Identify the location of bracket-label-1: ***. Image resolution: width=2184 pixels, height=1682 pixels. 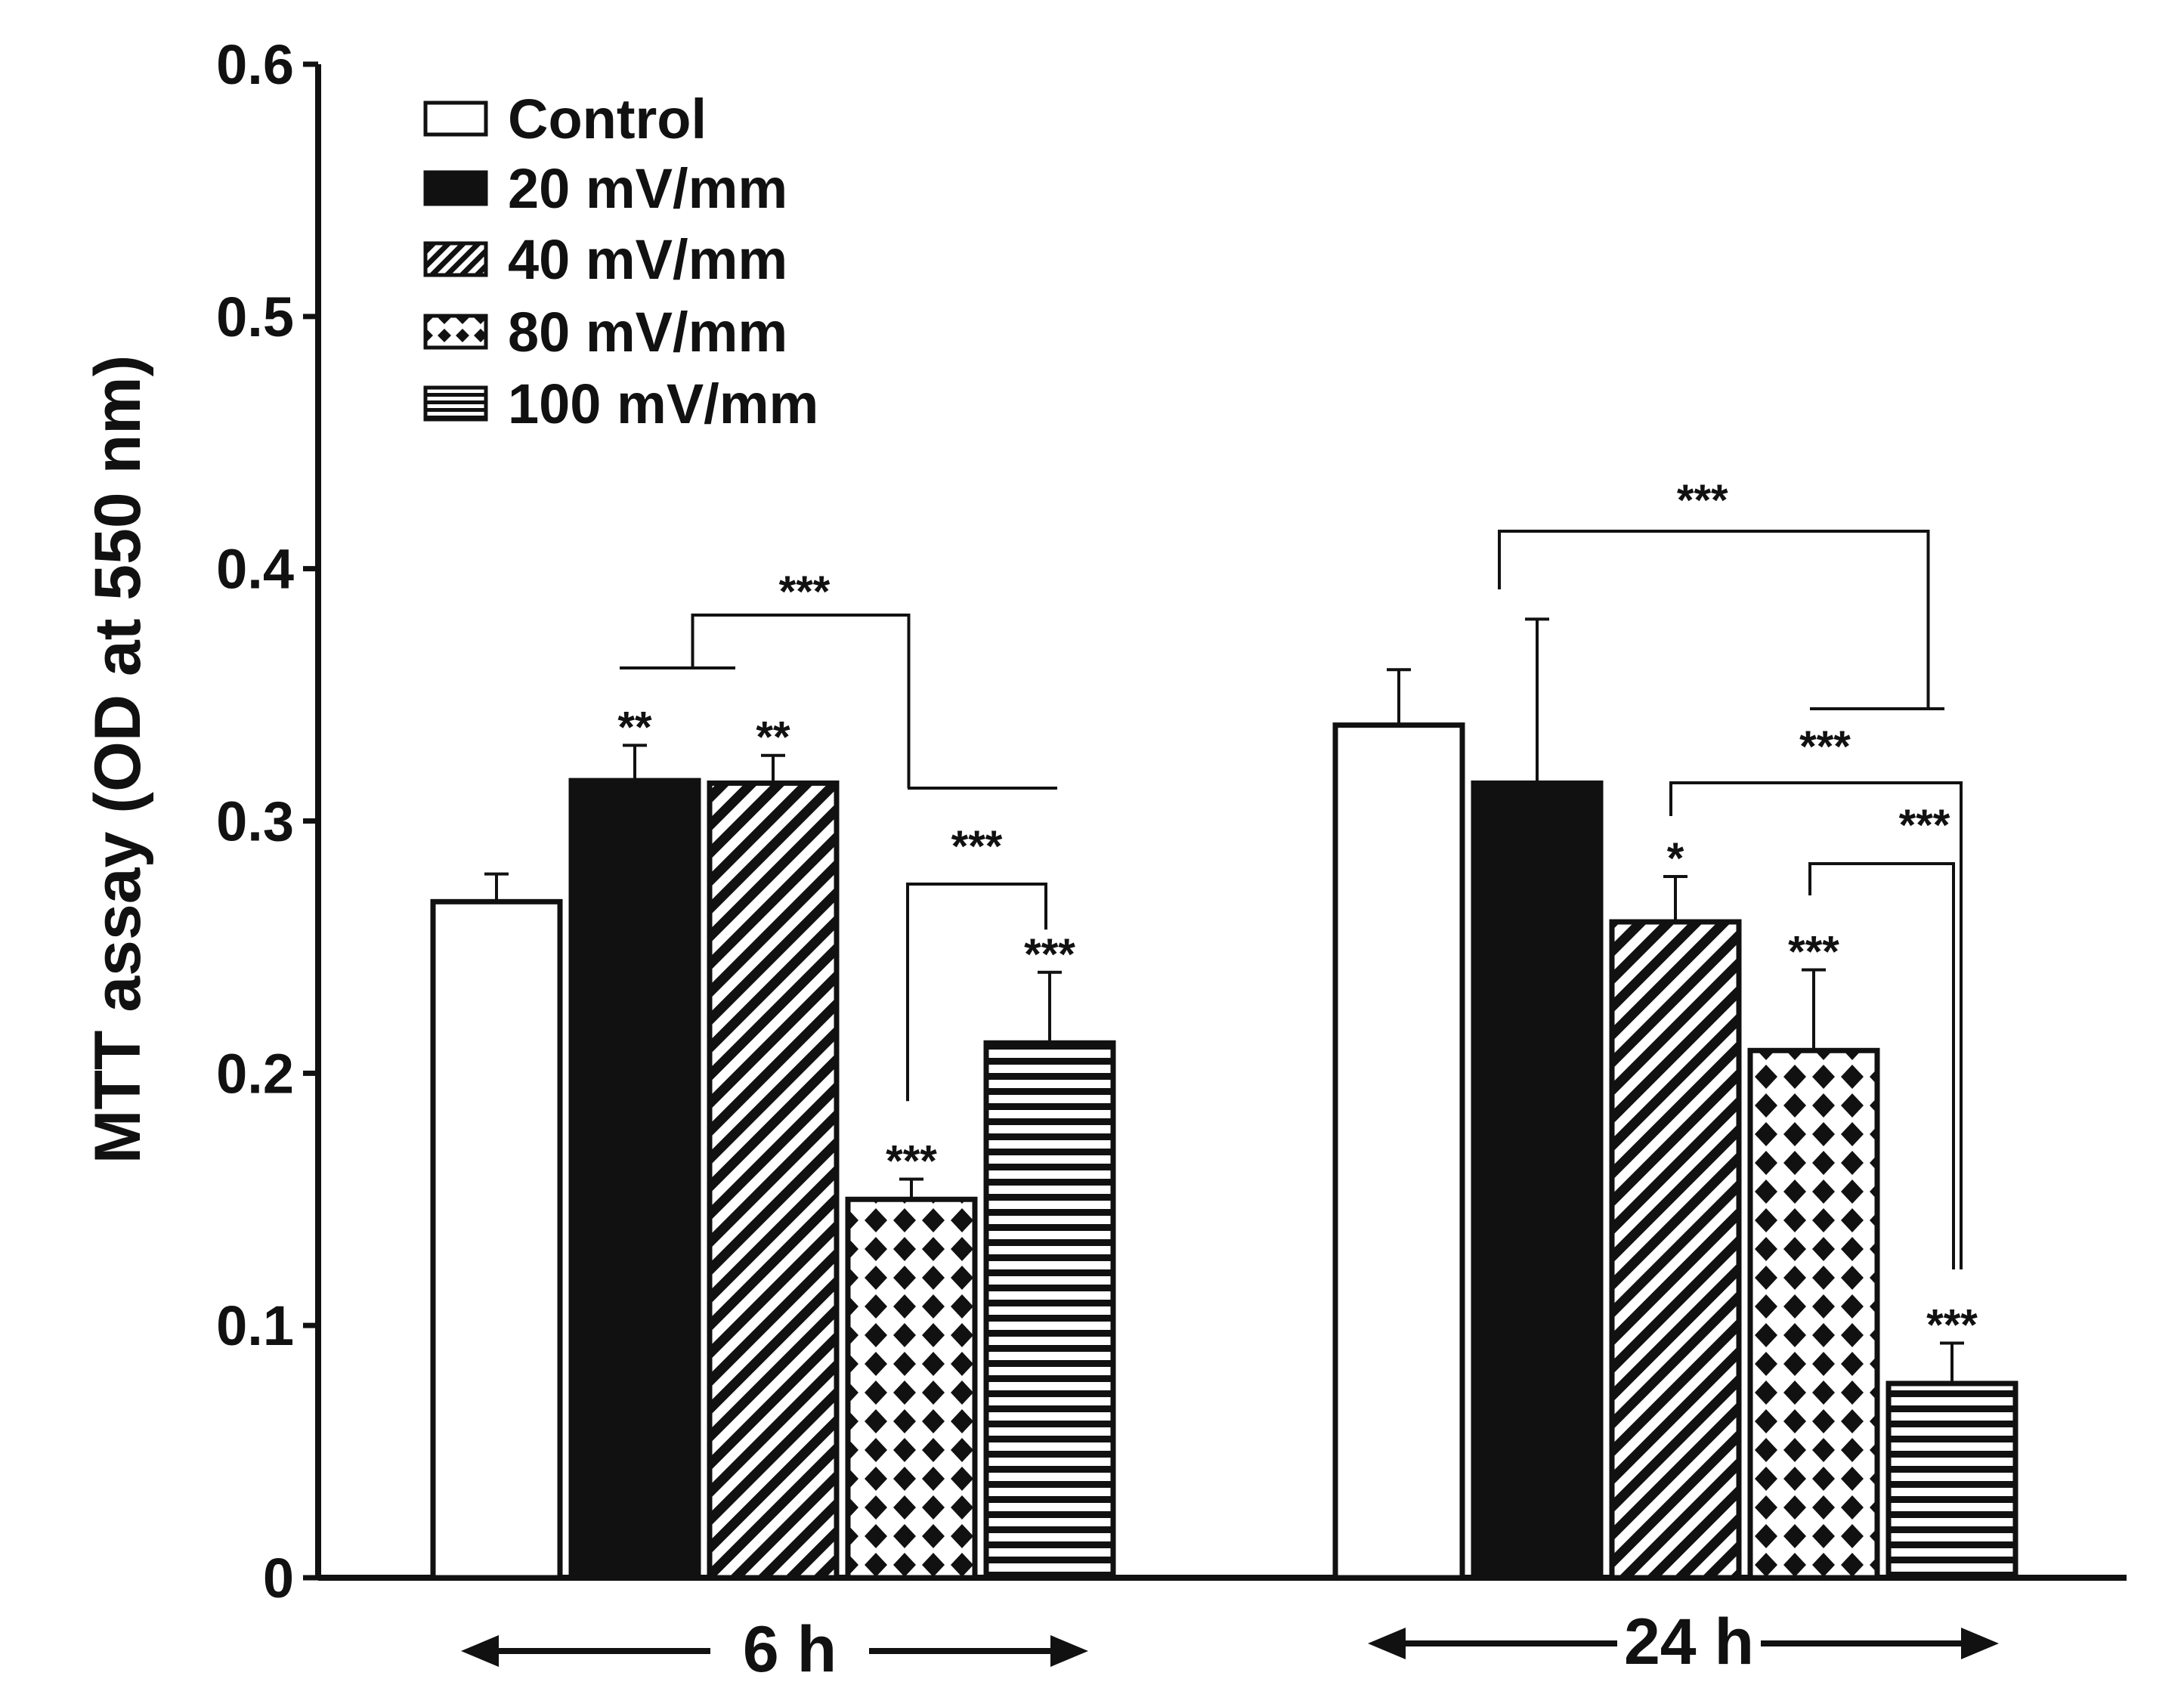
(977, 846).